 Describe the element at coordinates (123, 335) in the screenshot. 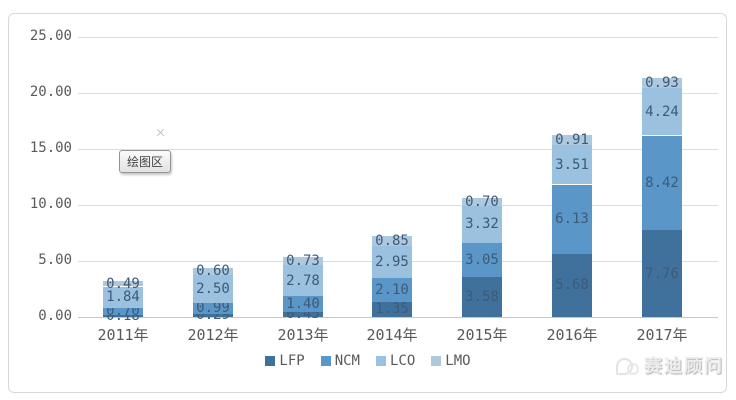

I see `x-axis-tick-label: 2011年` at that location.